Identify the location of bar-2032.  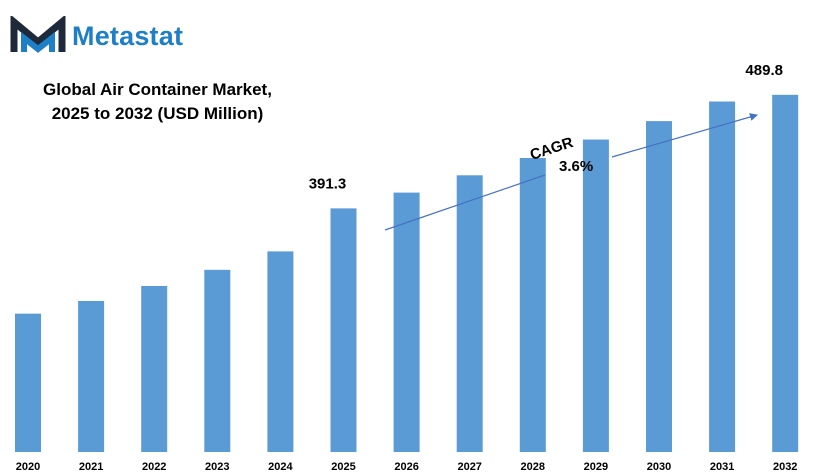
(785, 273).